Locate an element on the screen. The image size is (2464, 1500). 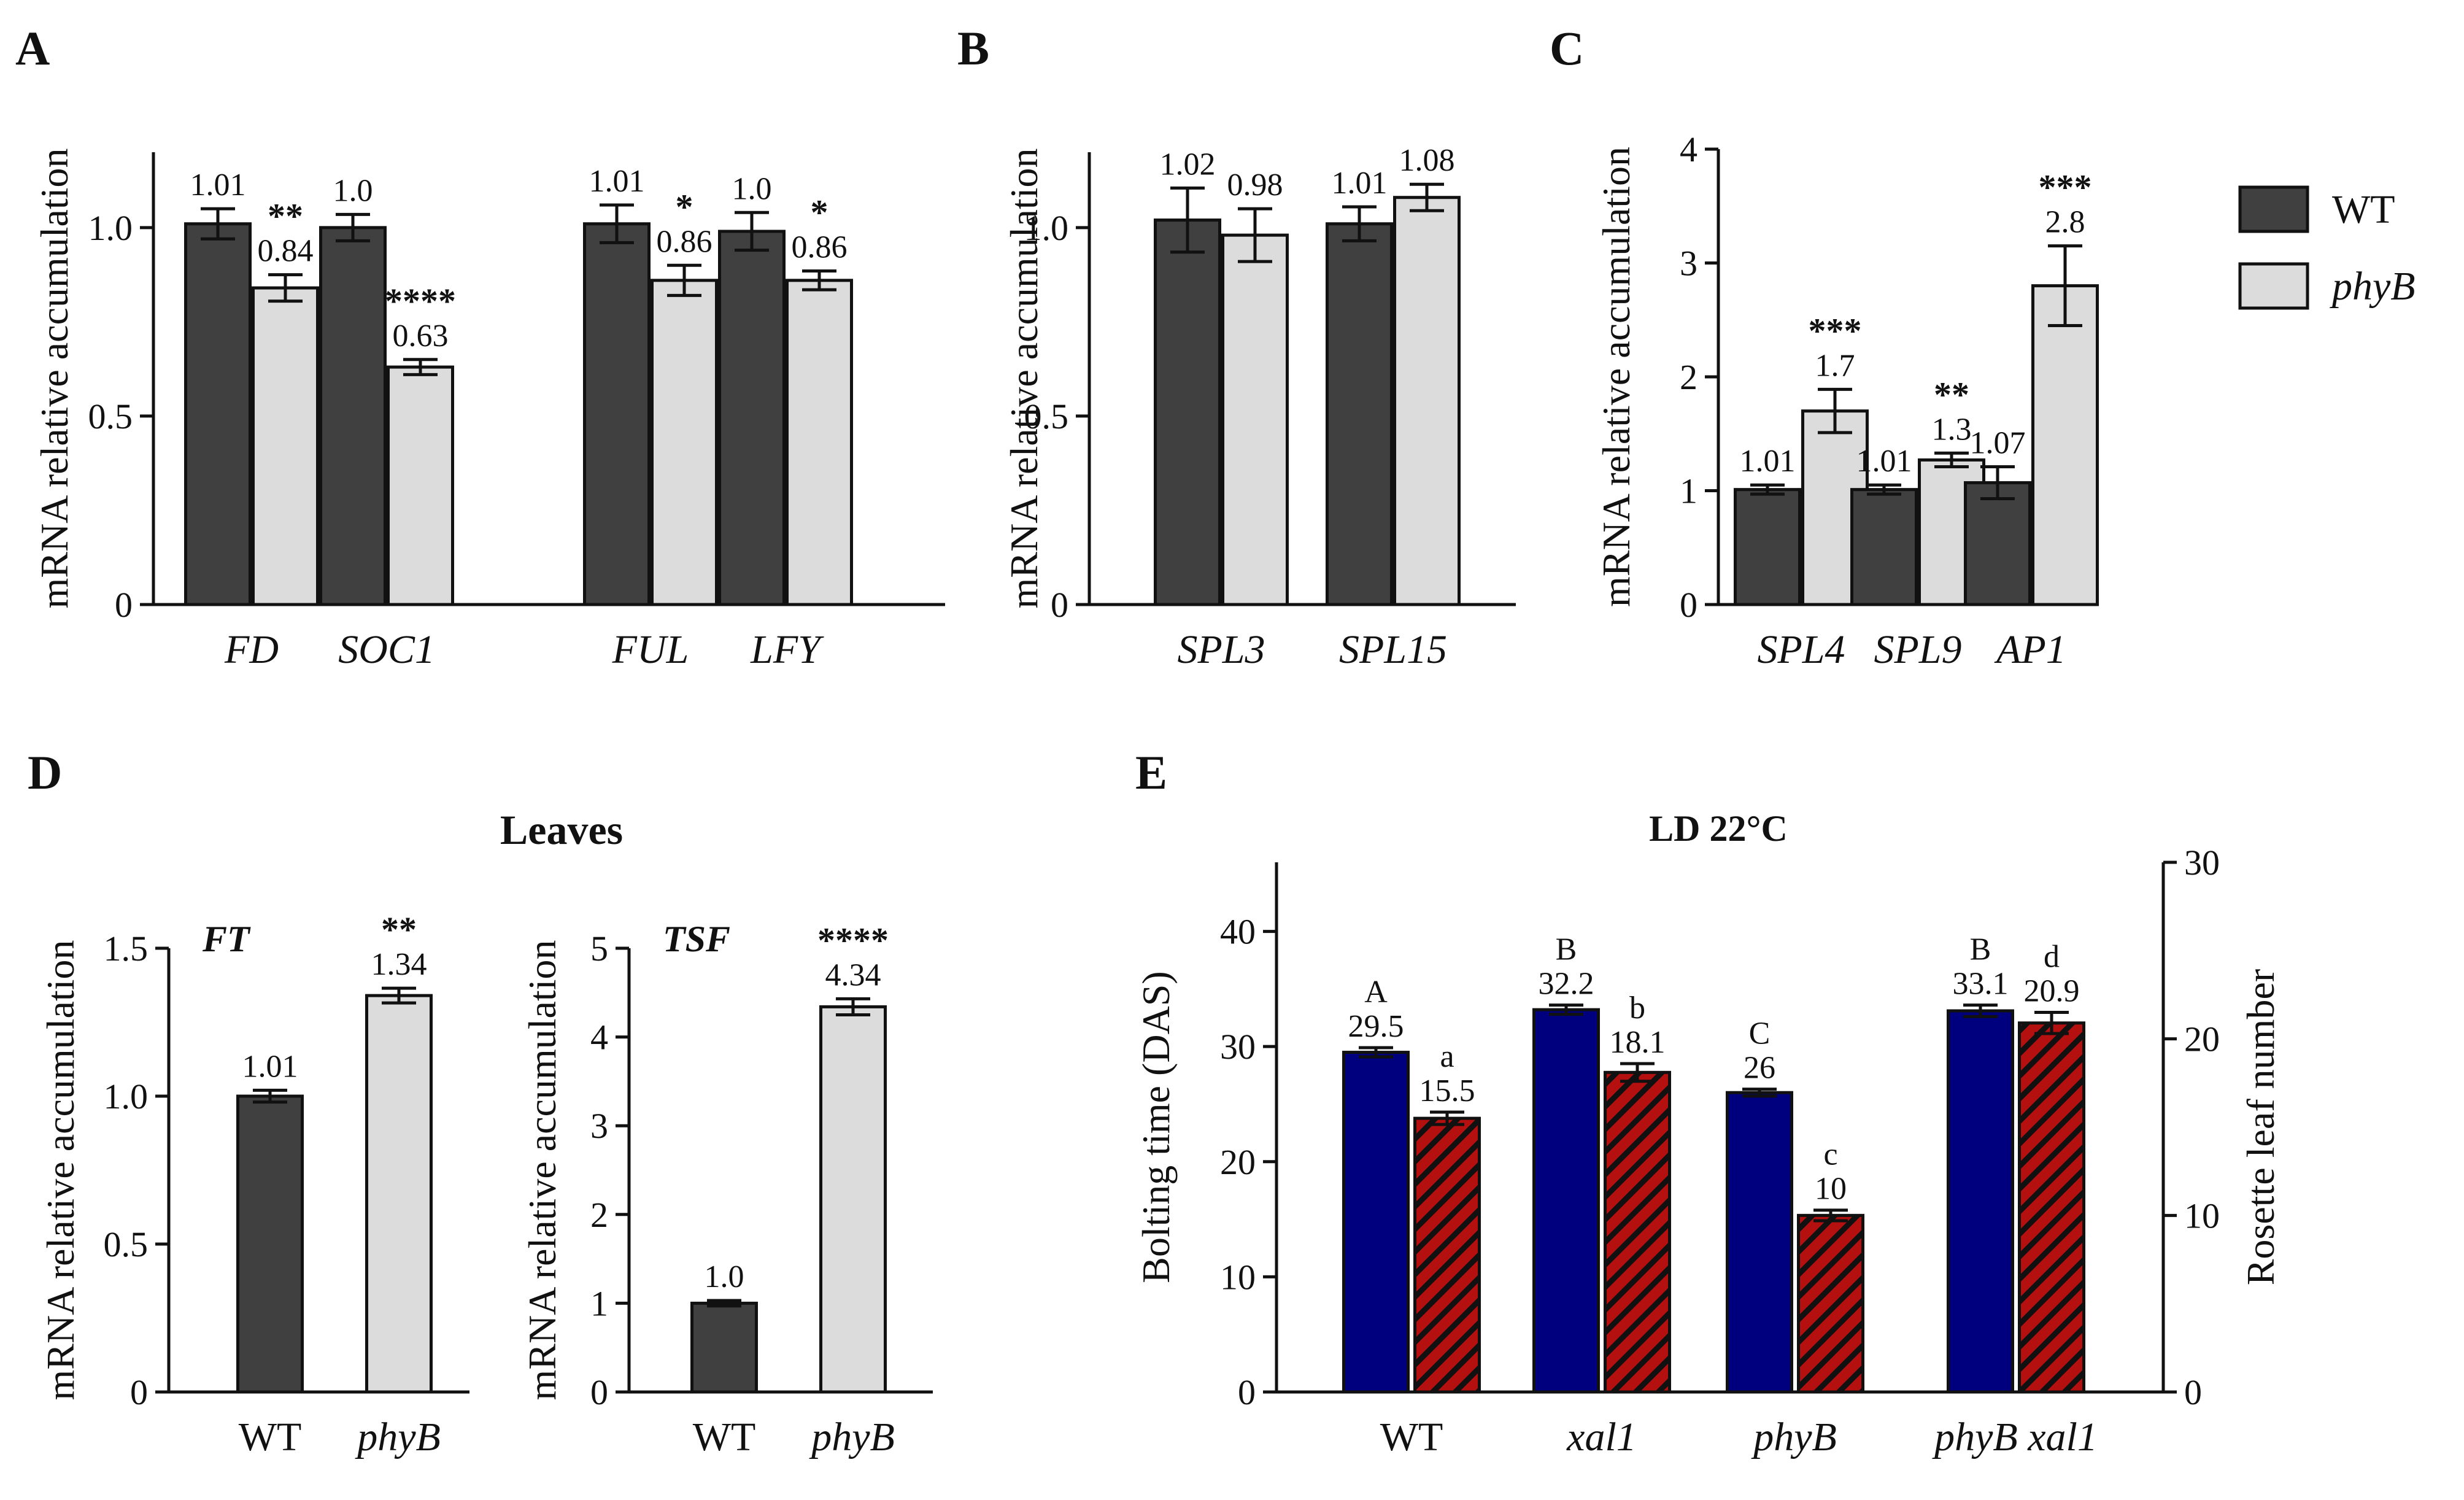
panel-letter: B is located at coordinates (973, 48).